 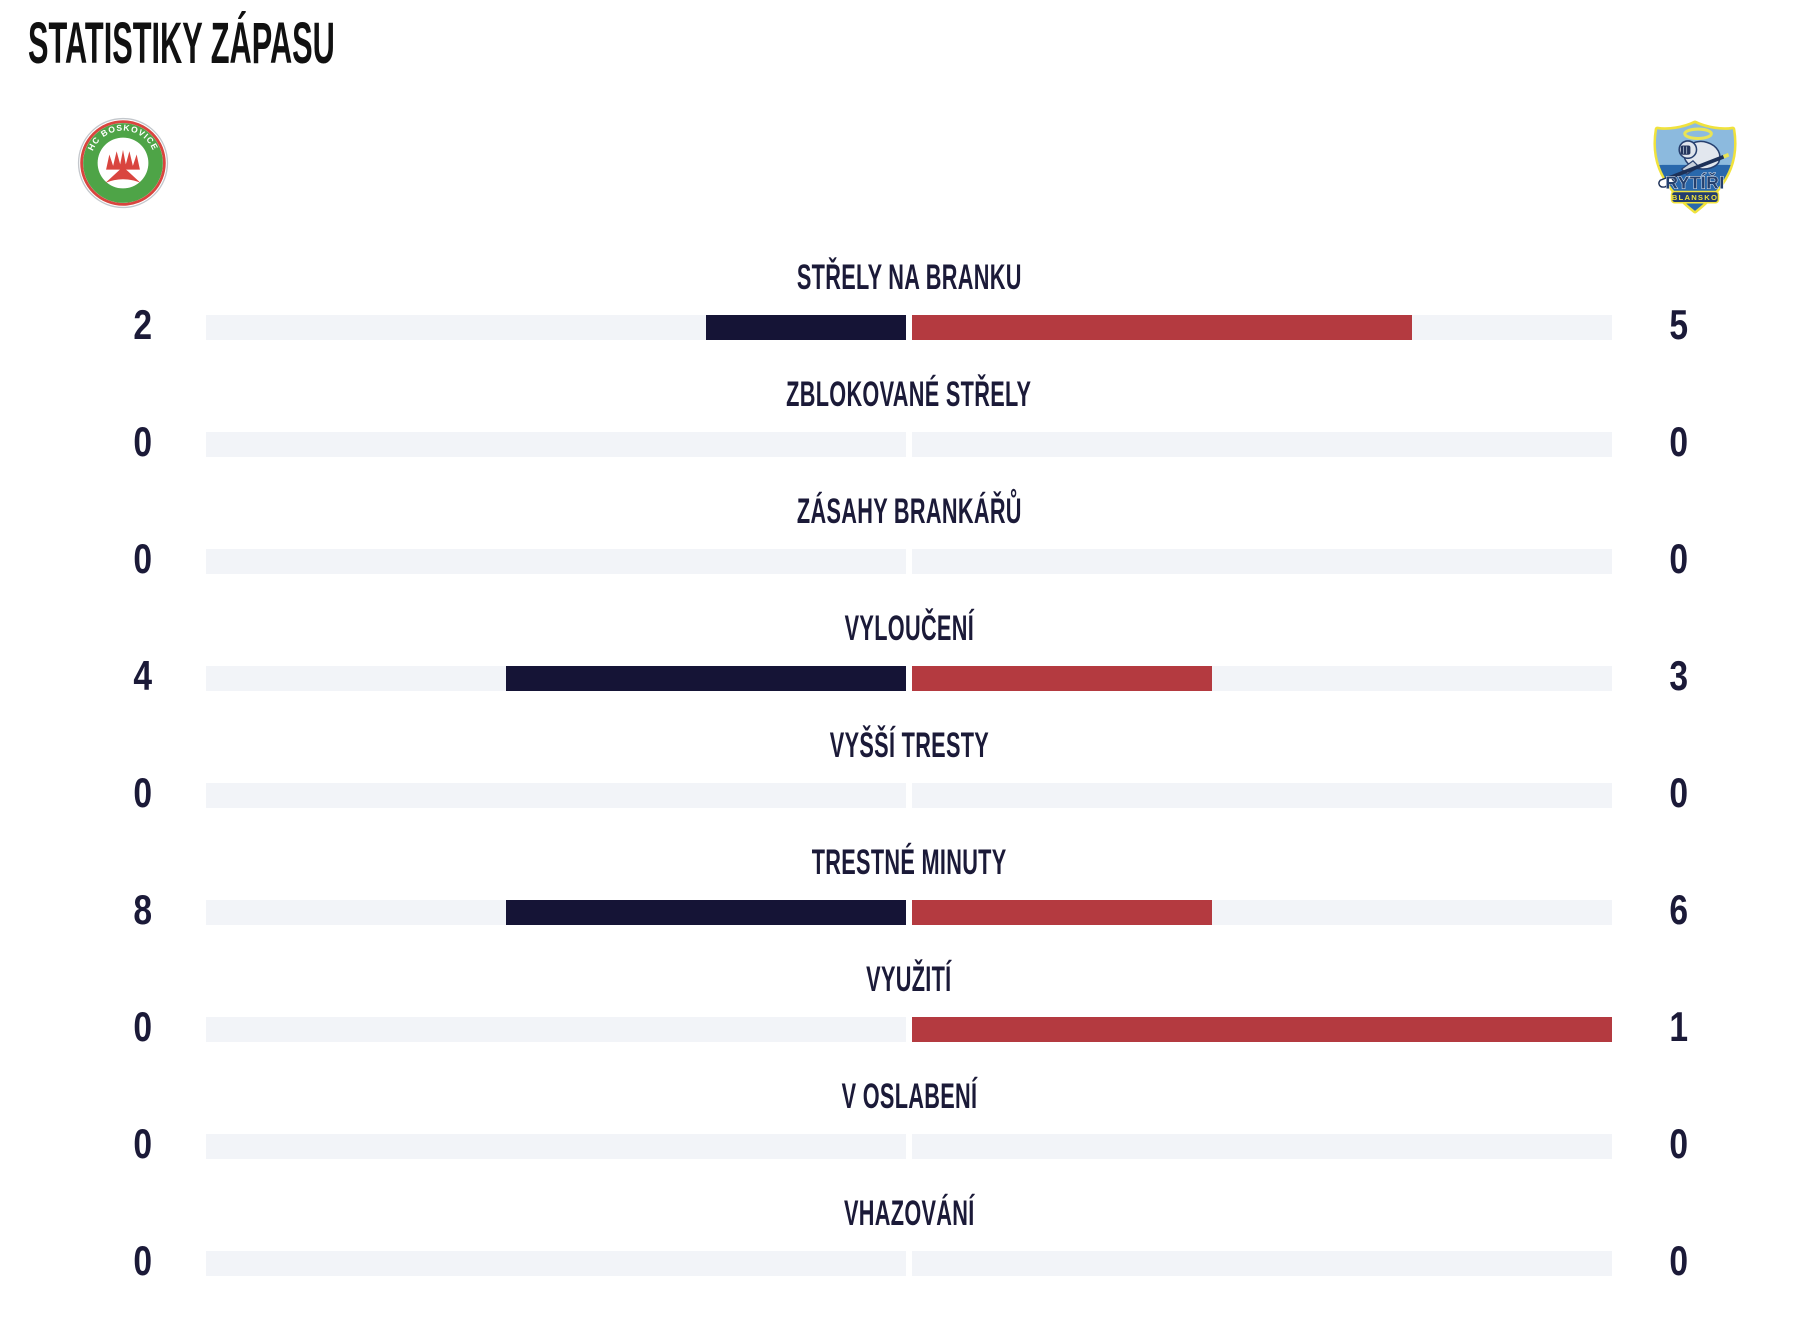 I want to click on away-value: 5, so click(x=1678, y=324).